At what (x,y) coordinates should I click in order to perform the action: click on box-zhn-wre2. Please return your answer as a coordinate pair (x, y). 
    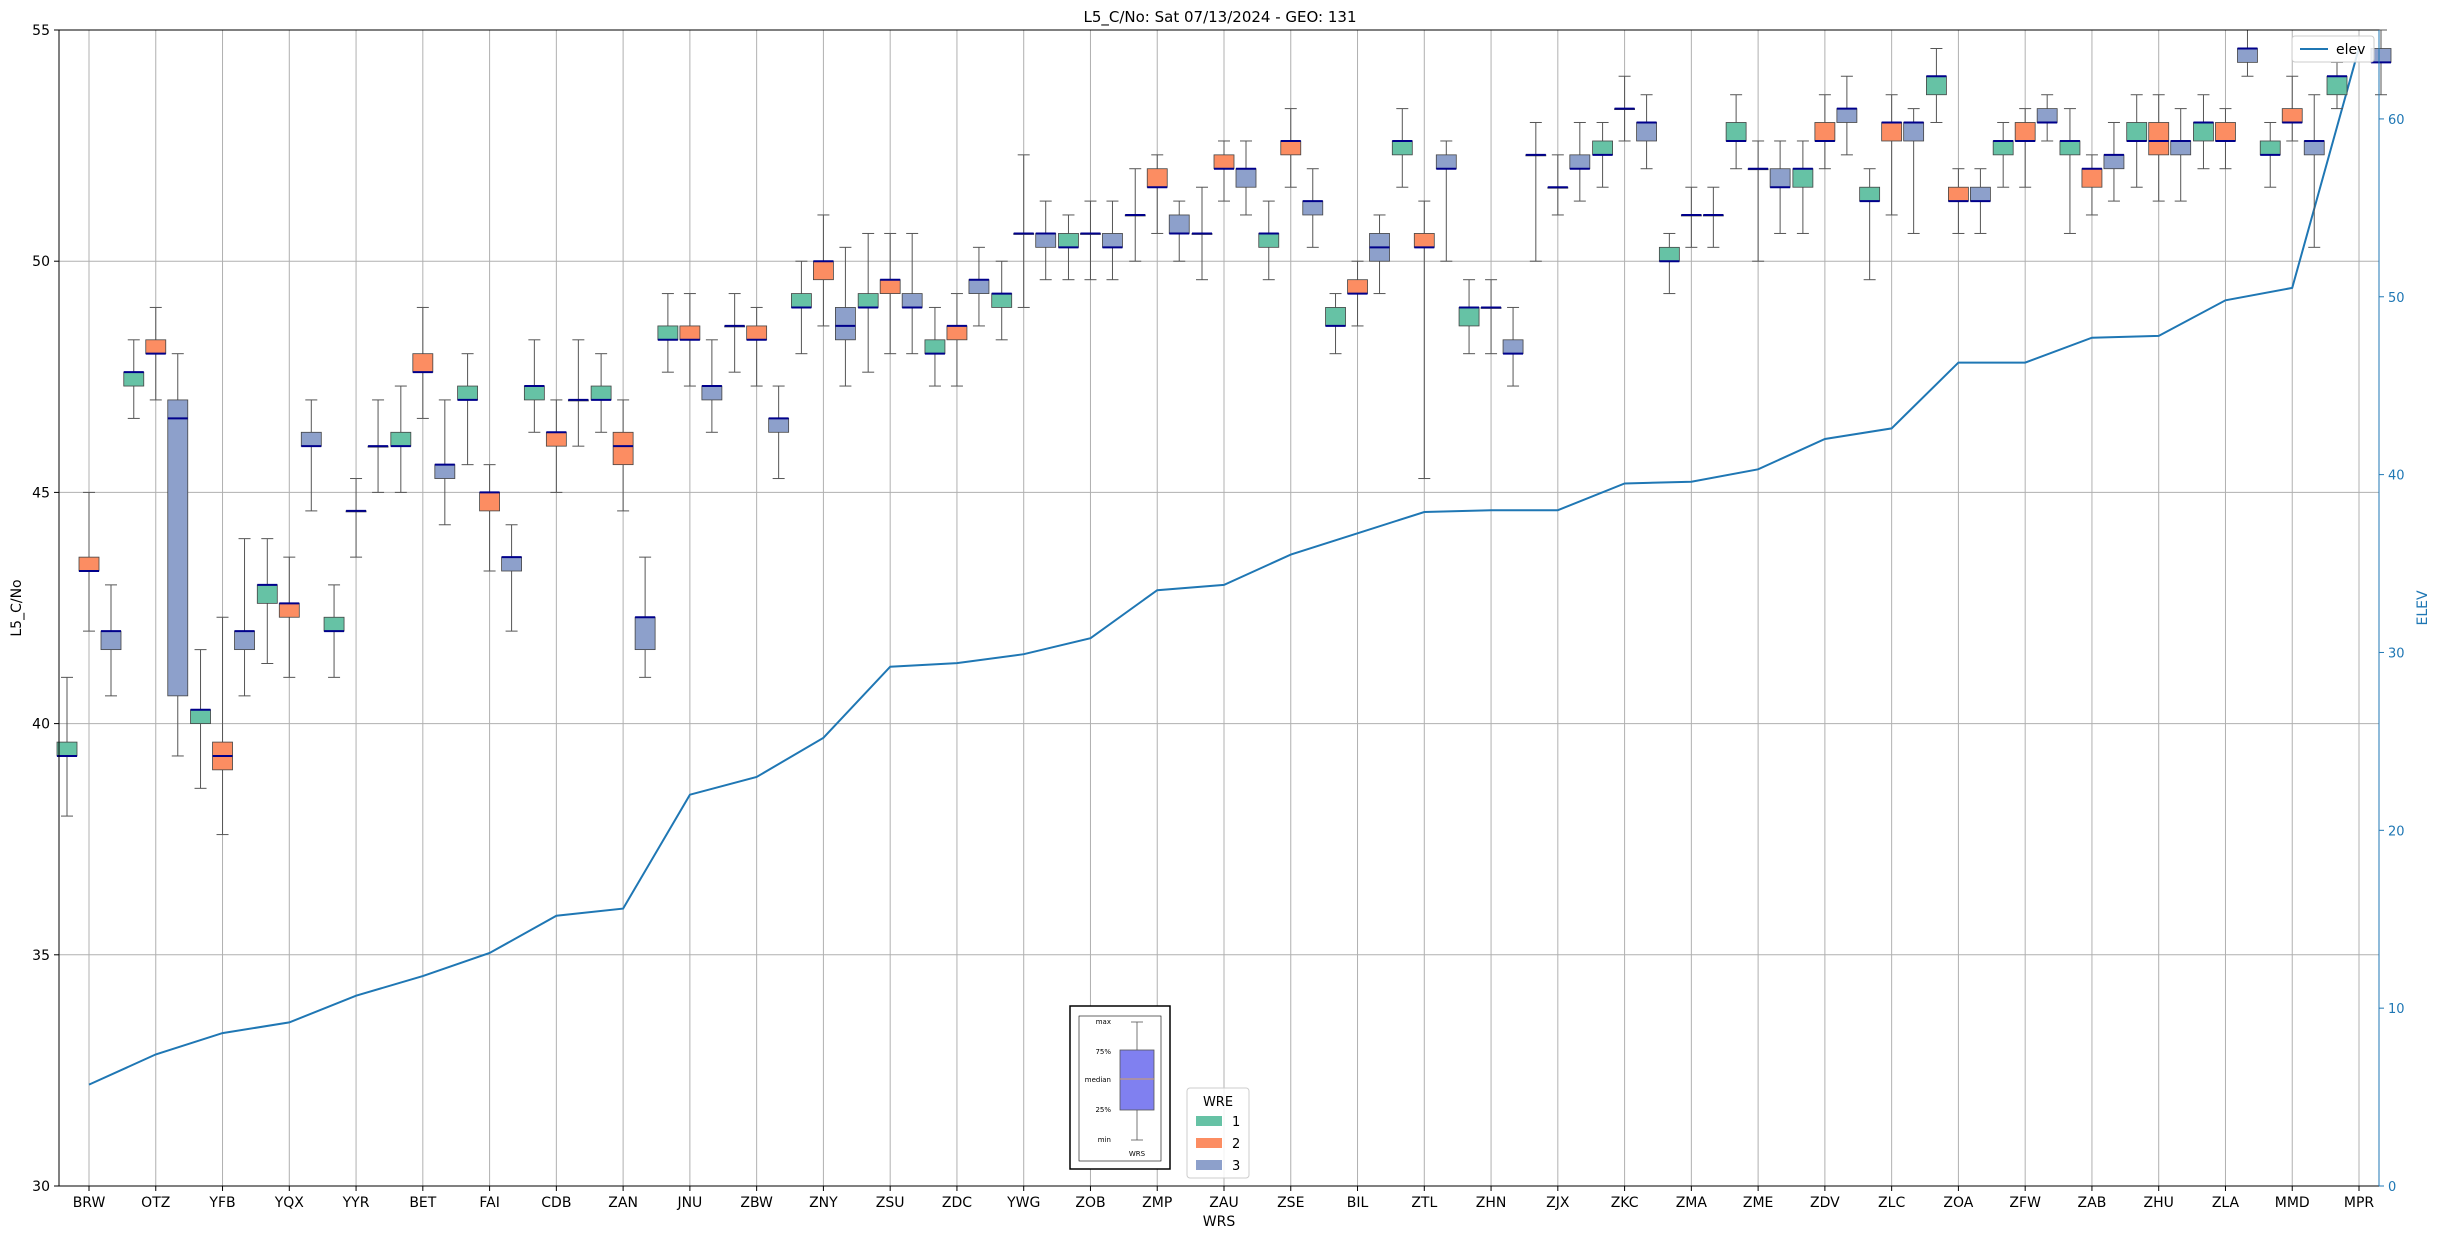
    Looking at the image, I should click on (1491, 317).